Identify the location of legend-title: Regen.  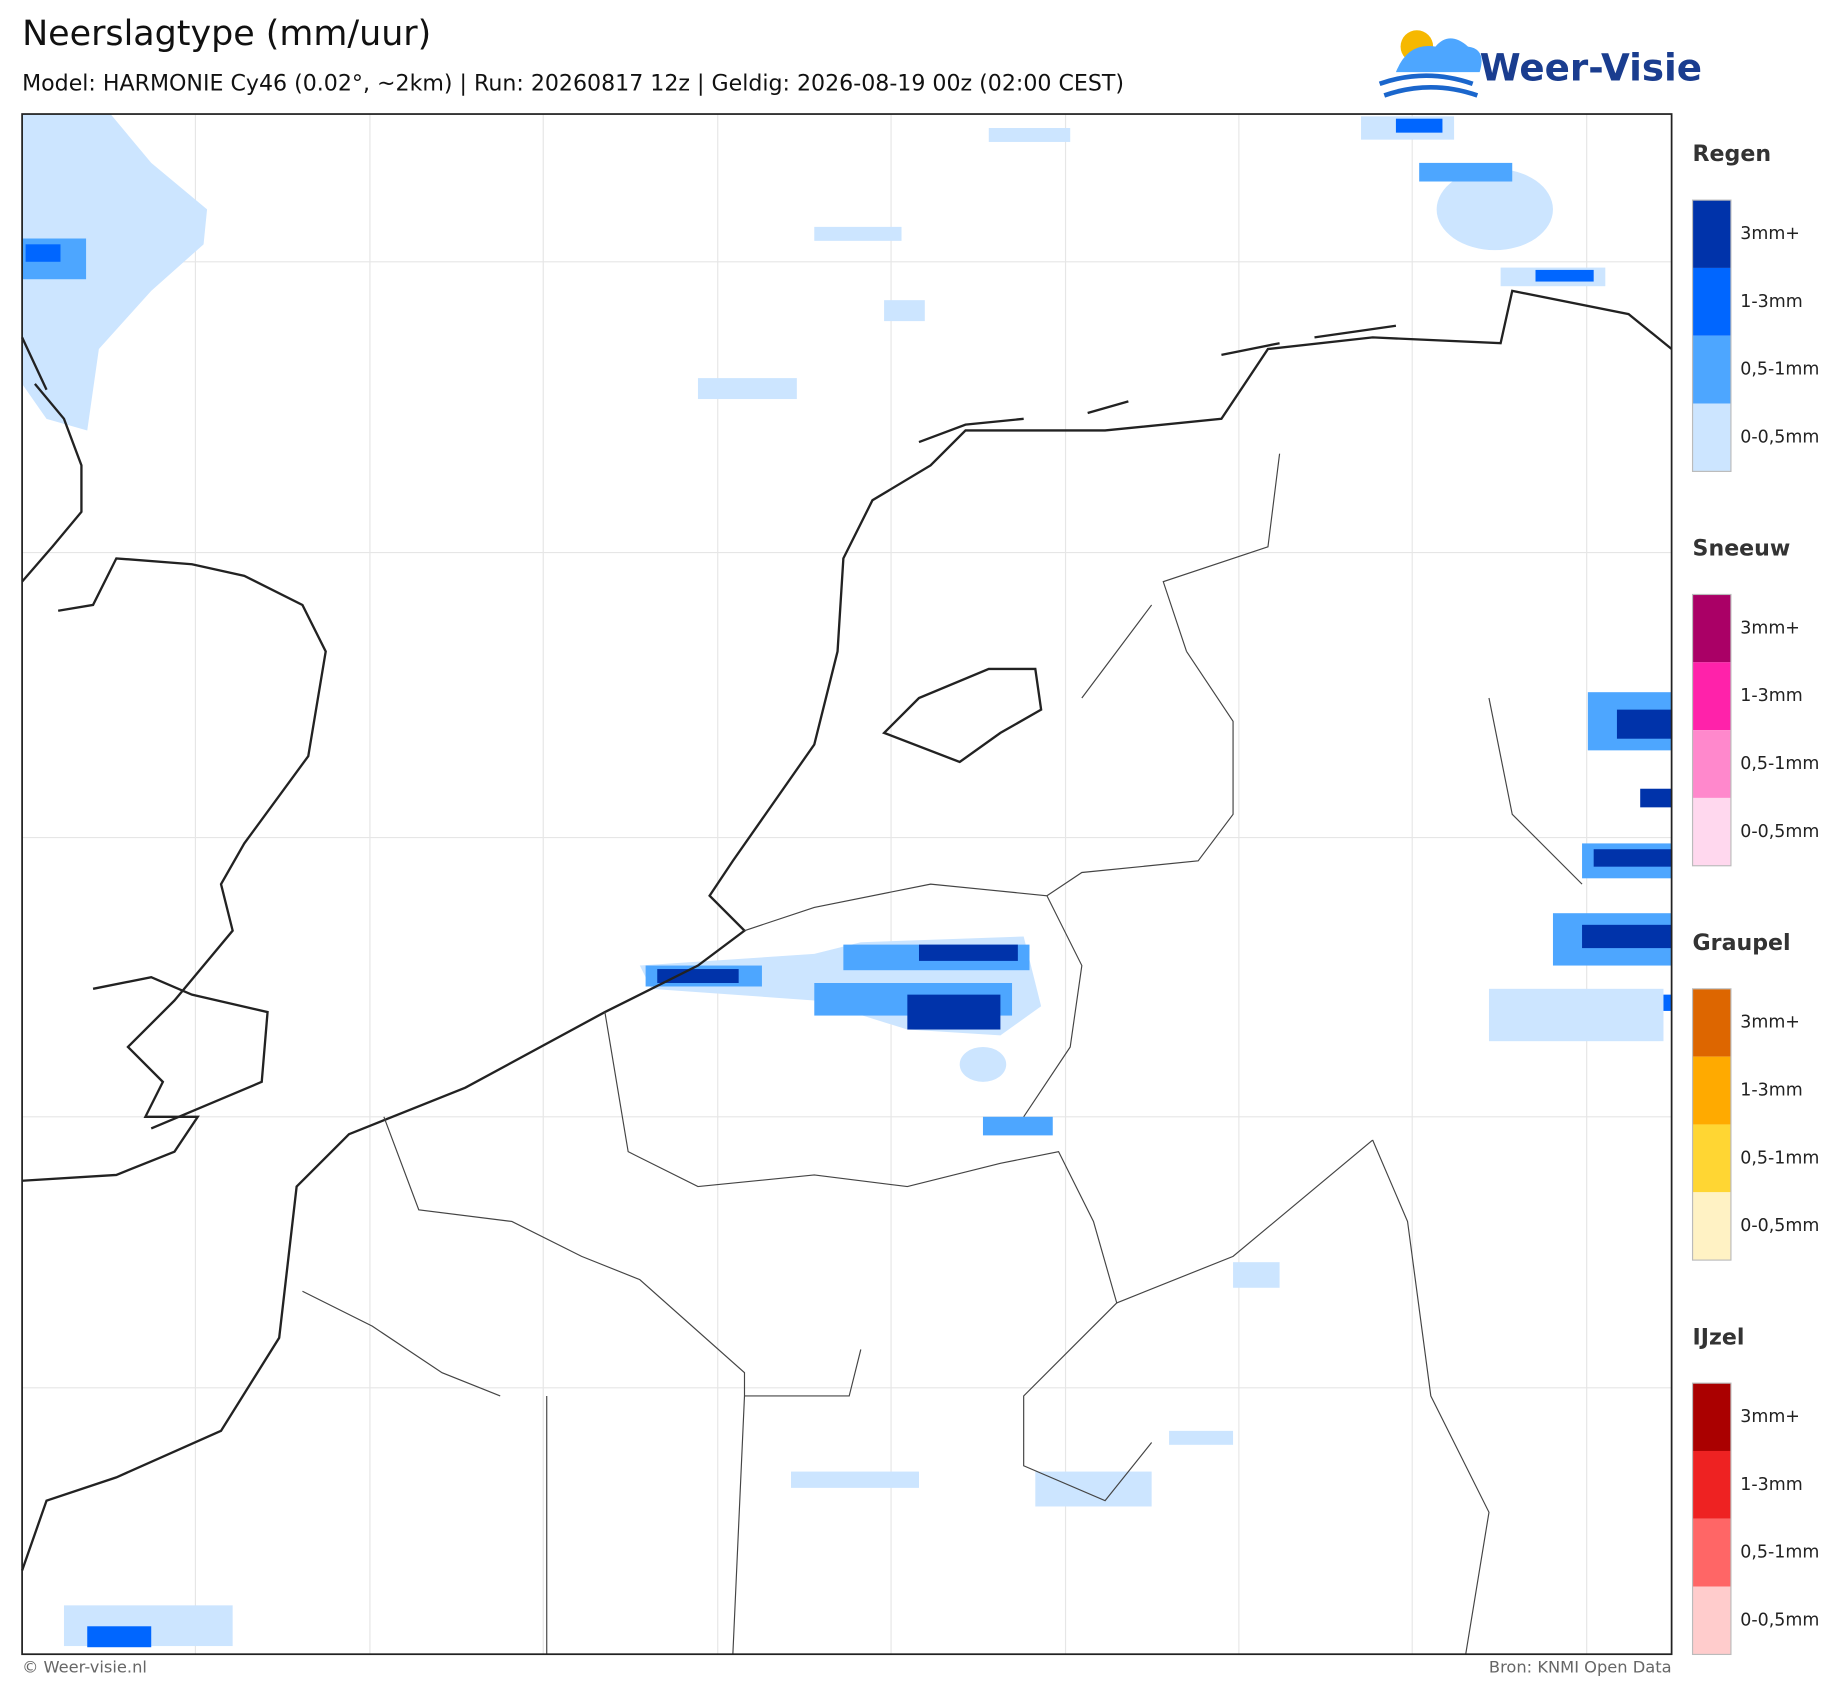
(1732, 154).